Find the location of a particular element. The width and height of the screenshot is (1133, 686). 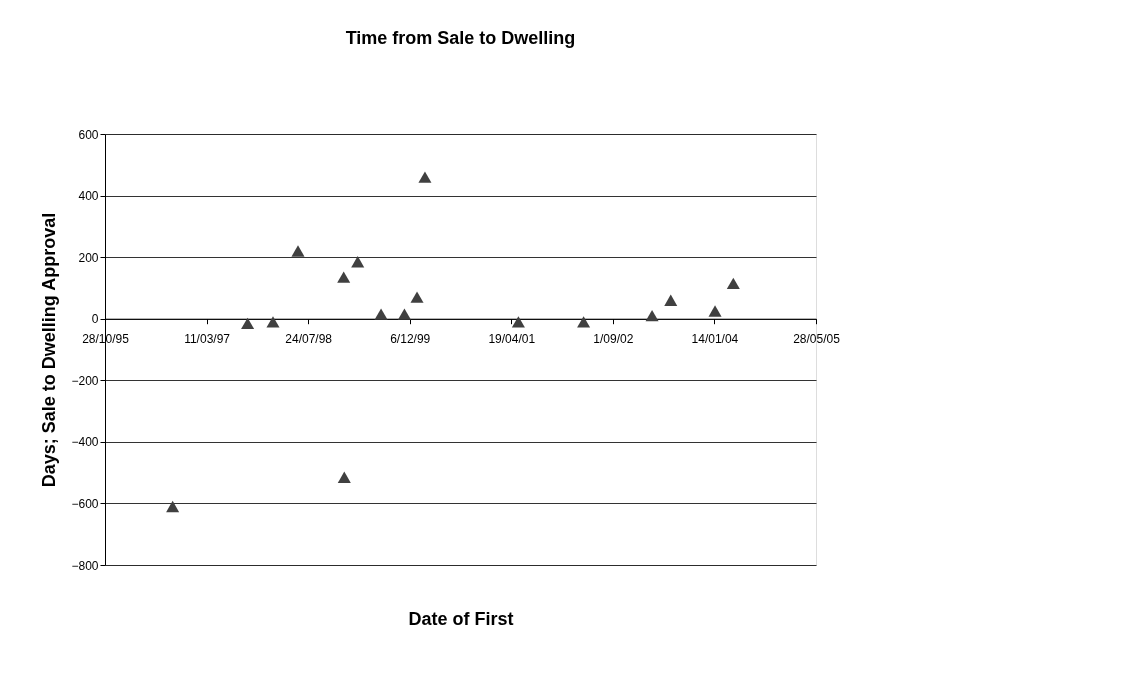

x-tick-label: 28/05/05 is located at coordinates (817, 339).